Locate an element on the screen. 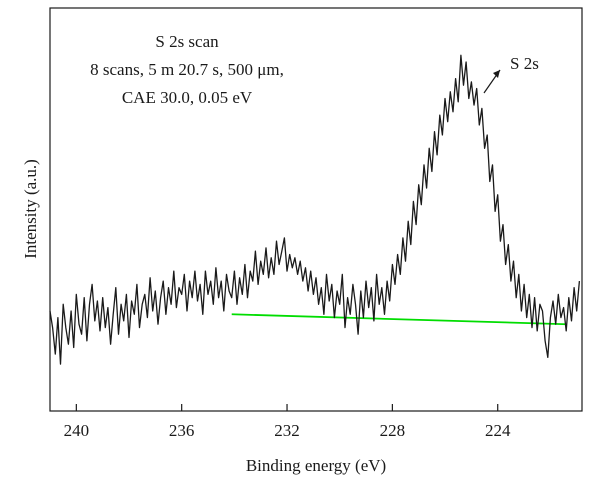 The width and height of the screenshot is (600, 498). x-tick-label: 240 is located at coordinates (77, 430).